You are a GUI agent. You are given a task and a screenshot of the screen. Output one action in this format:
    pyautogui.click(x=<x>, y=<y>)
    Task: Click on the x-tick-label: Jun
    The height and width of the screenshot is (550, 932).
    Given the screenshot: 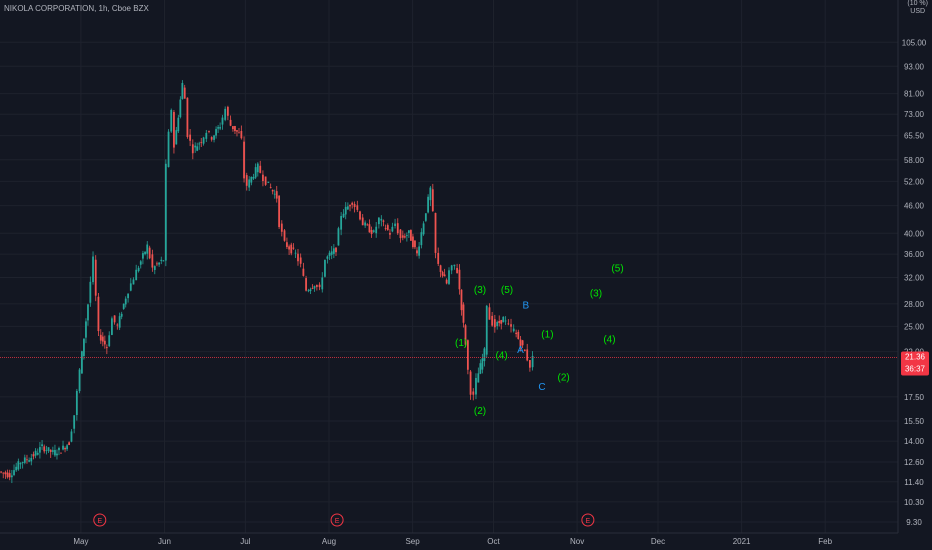 What is the action you would take?
    pyautogui.click(x=164, y=541)
    